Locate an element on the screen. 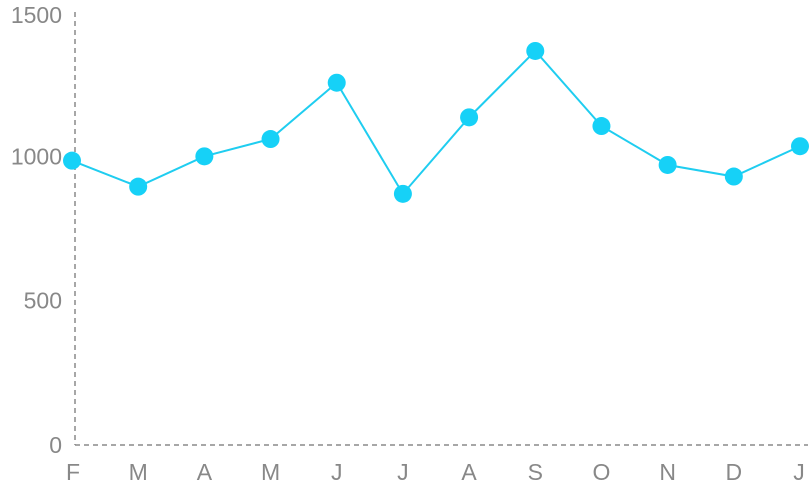 The width and height of the screenshot is (811, 487). y-tick-label: 500 is located at coordinates (43, 301).